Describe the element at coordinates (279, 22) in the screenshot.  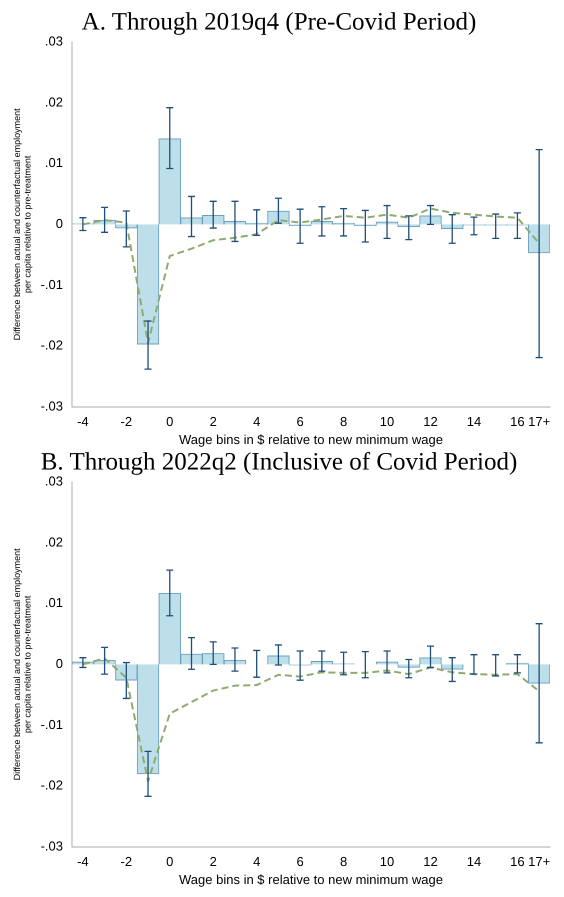
I see `chart-title: A. Through 2019q4 (Pre-Covid Period)` at that location.